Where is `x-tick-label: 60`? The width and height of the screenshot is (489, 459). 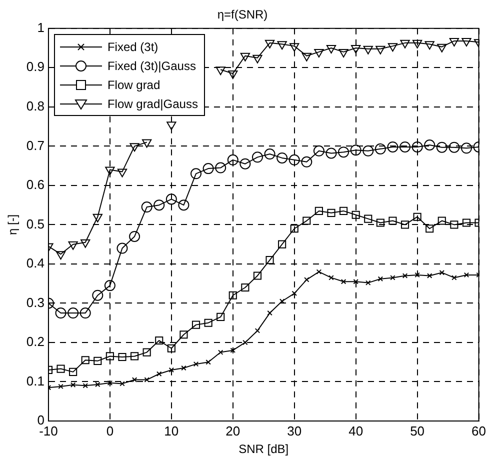 x-tick-label: 60 is located at coordinates (479, 430).